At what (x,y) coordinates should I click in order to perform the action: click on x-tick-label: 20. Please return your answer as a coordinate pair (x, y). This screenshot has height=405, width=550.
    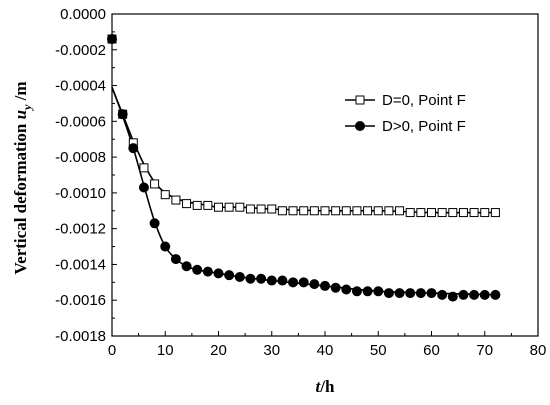
    Looking at the image, I should click on (218, 350).